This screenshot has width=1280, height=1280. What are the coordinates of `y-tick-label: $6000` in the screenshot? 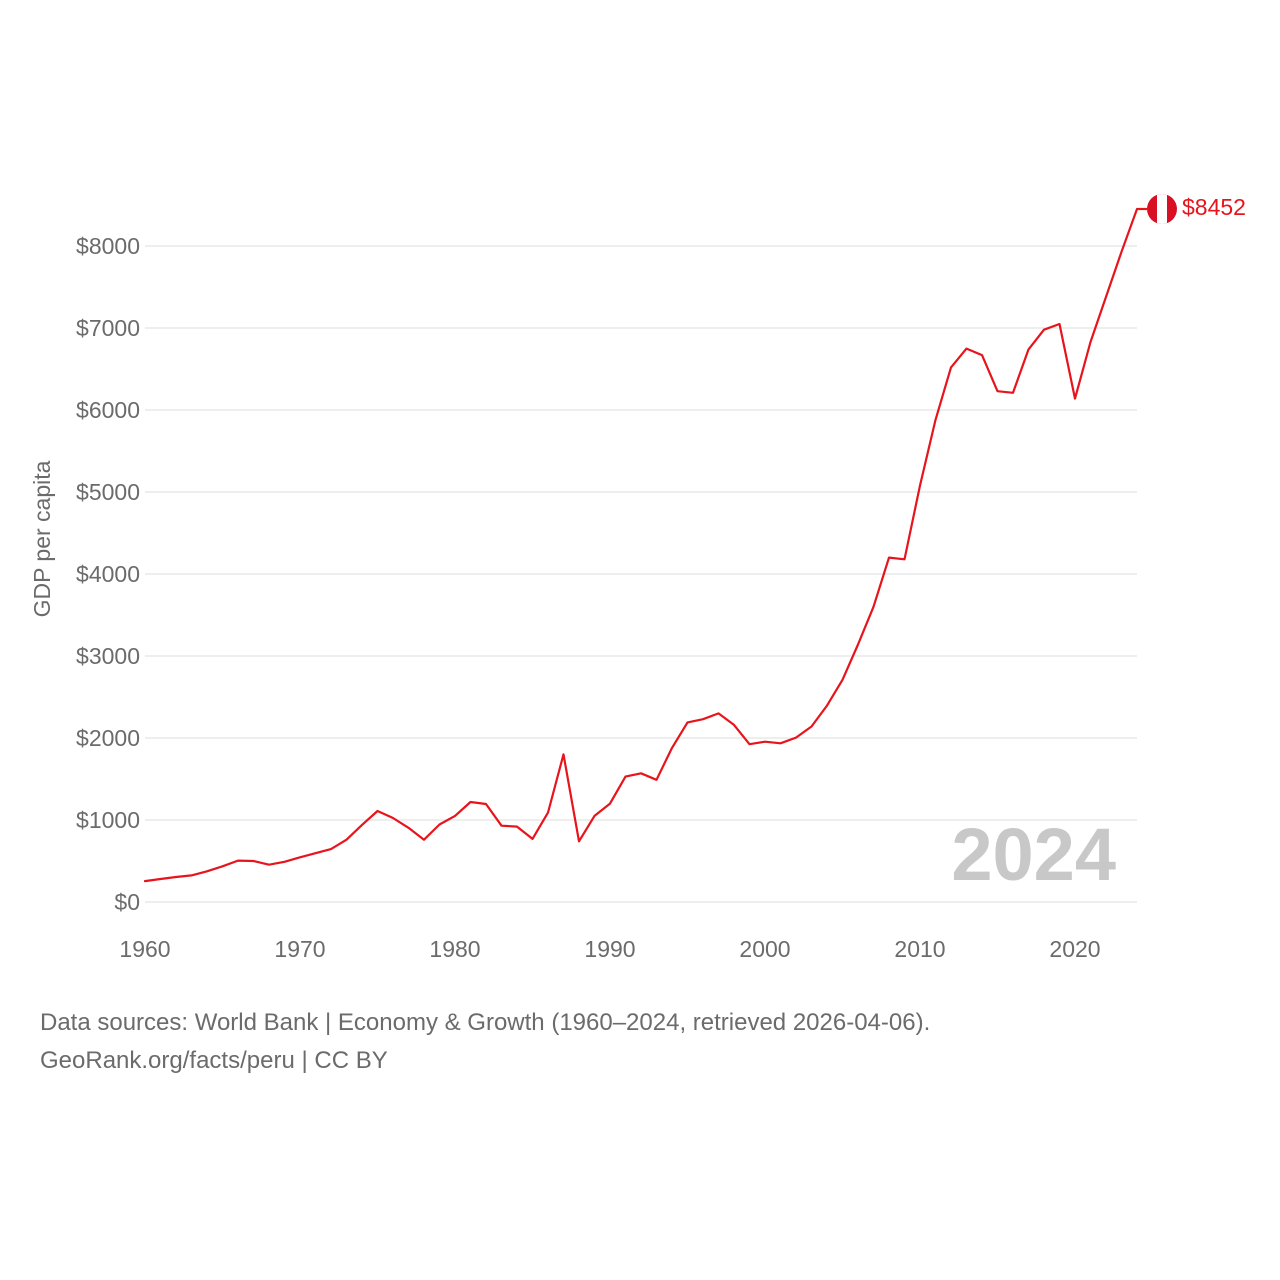 It's located at (108, 410).